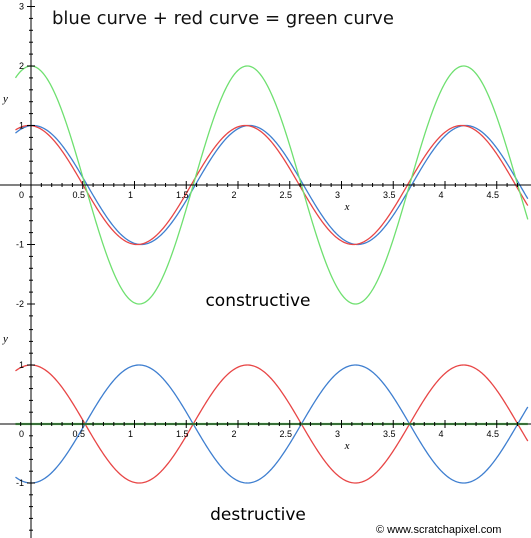 The height and width of the screenshot is (538, 531). What do you see at coordinates (258, 515) in the screenshot?
I see `destructive-caption: destructive` at bounding box center [258, 515].